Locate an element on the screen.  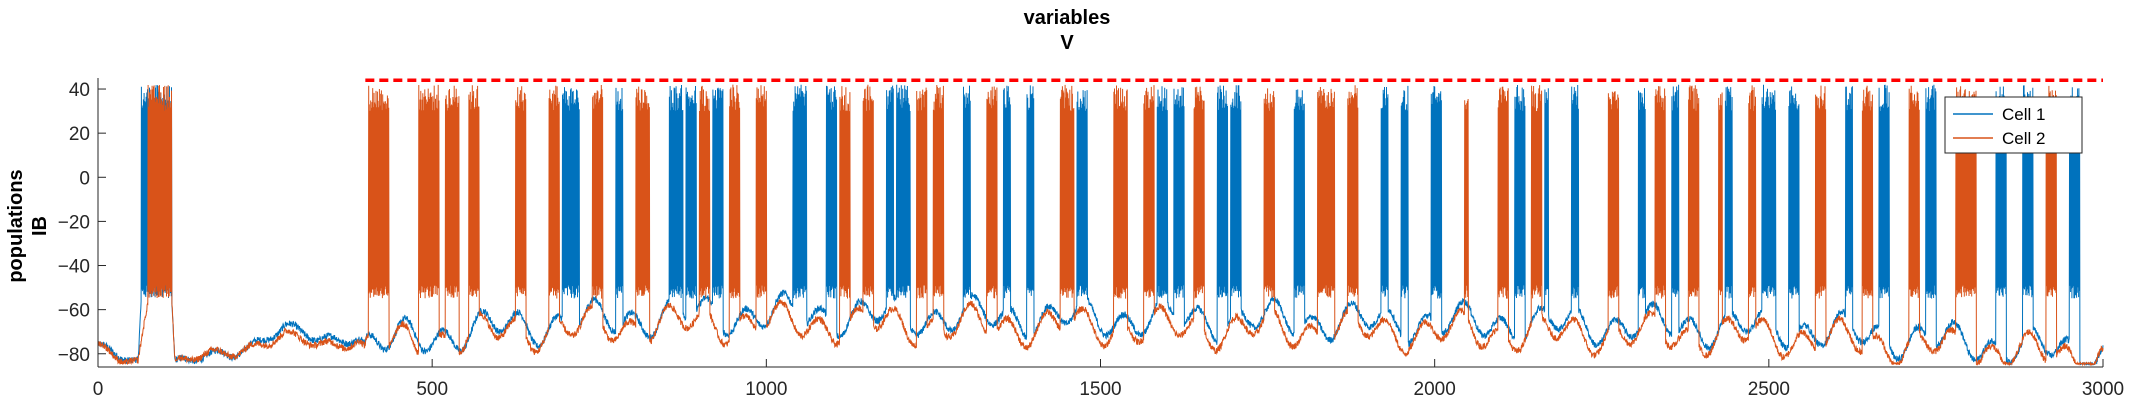
x-tick-label: 1000 is located at coordinates (766, 389).